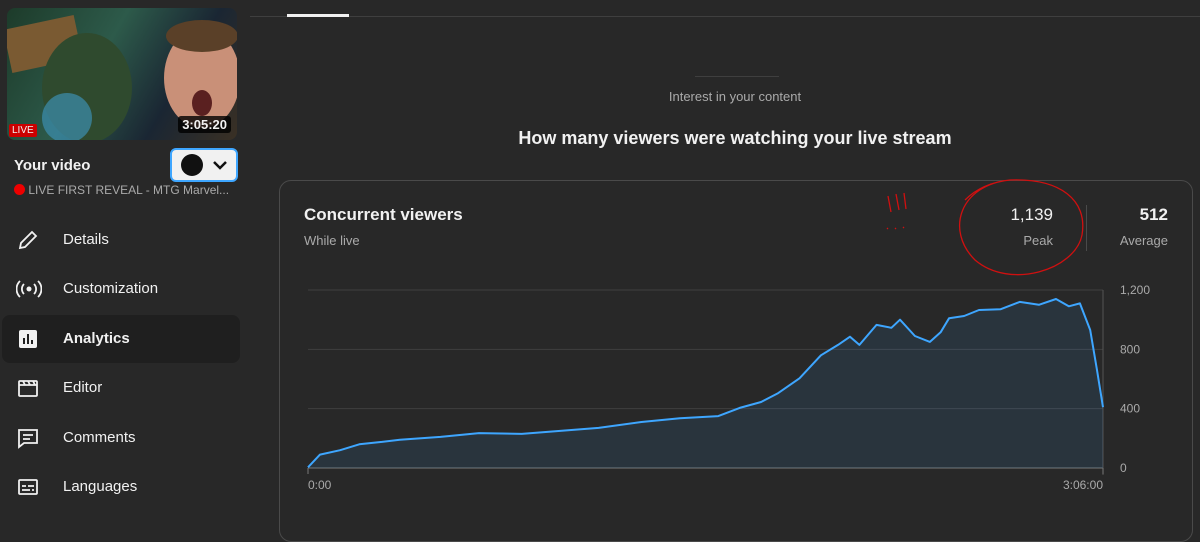  I want to click on nav-item: Customization, so click(121, 289).